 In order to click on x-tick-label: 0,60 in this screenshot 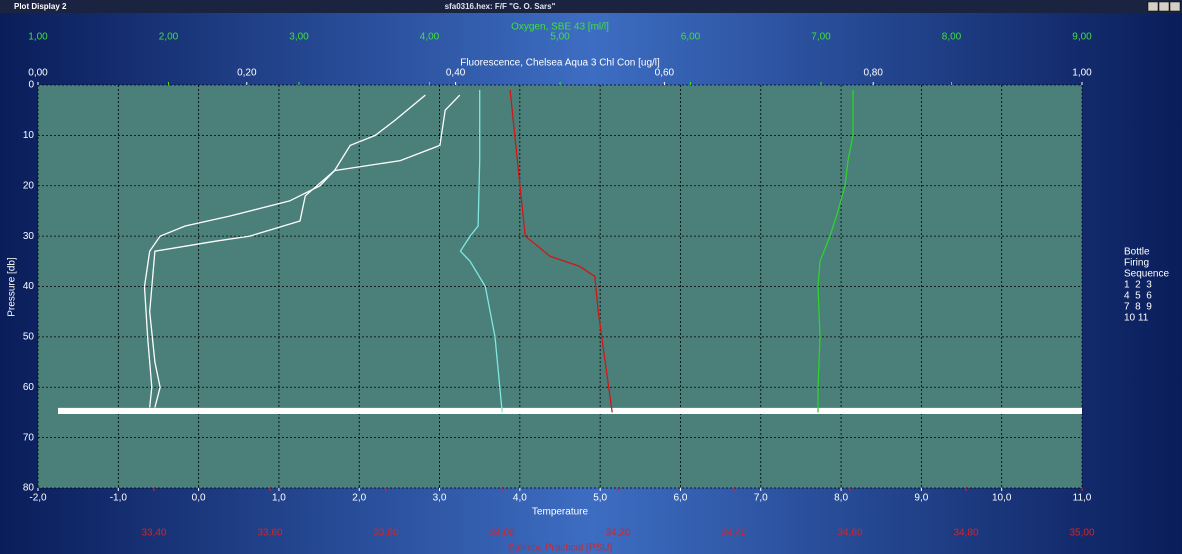, I will do `click(665, 73)`.